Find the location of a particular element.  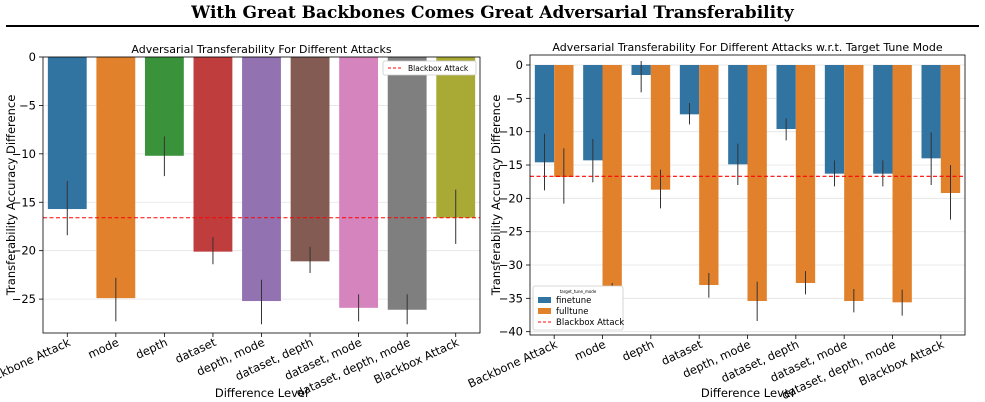

legend-label: fulltune is located at coordinates (572, 312).